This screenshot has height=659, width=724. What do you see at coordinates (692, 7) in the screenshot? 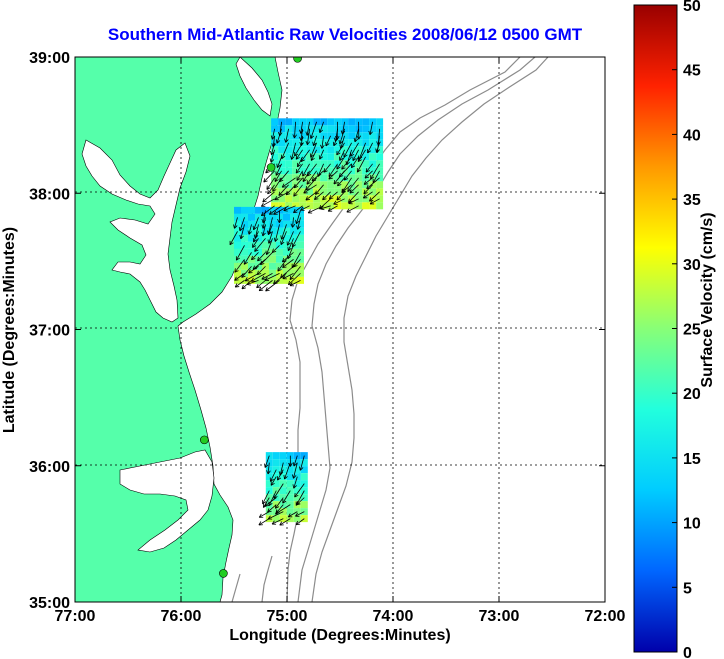
I see `colorbar-tick-label: 50` at bounding box center [692, 7].